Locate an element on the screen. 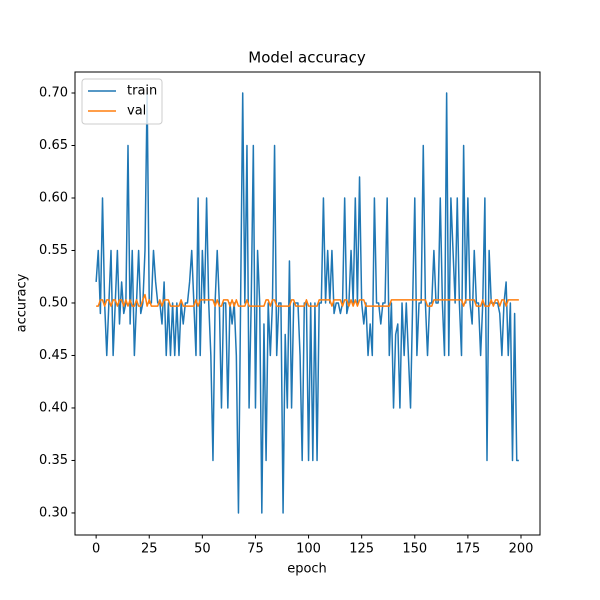  x-tick-label: 125 is located at coordinates (361, 549).